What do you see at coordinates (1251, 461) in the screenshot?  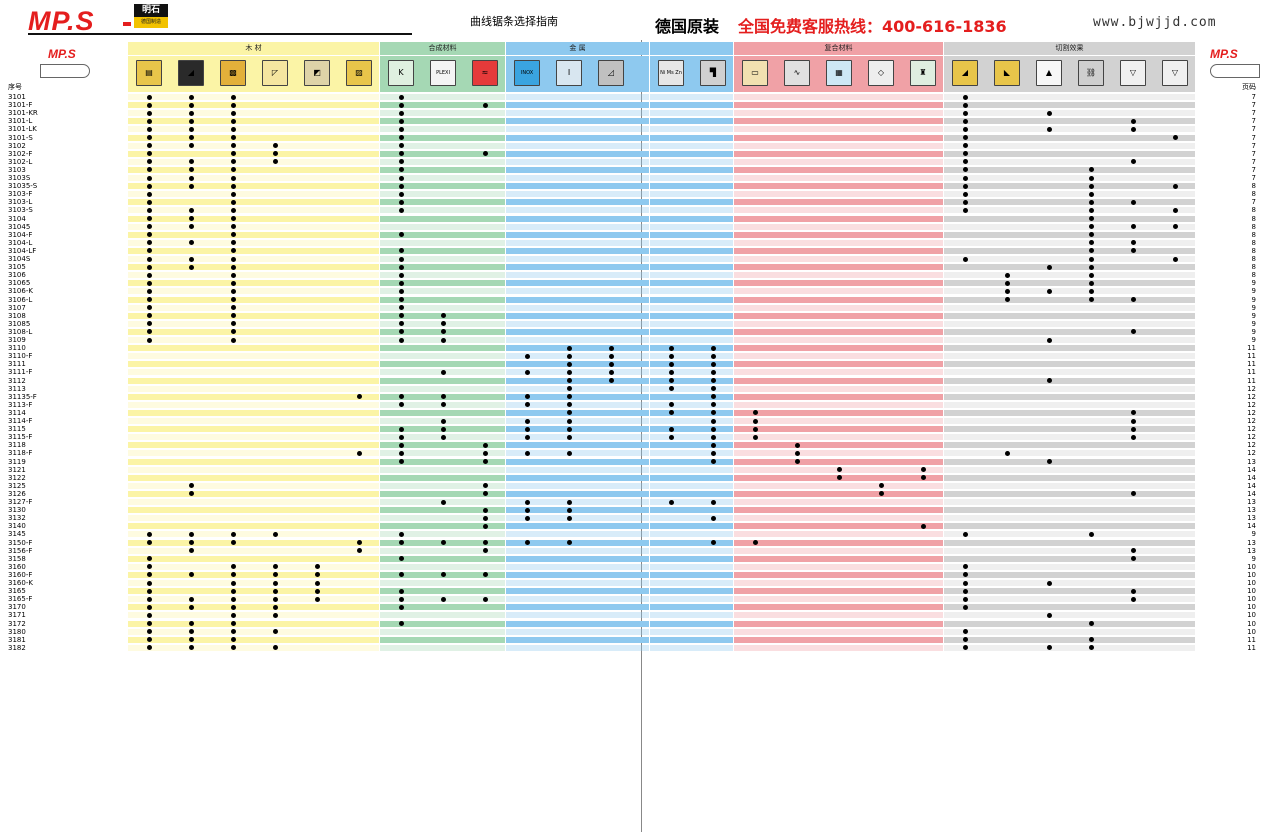 I see `row-page-number: 13` at bounding box center [1251, 461].